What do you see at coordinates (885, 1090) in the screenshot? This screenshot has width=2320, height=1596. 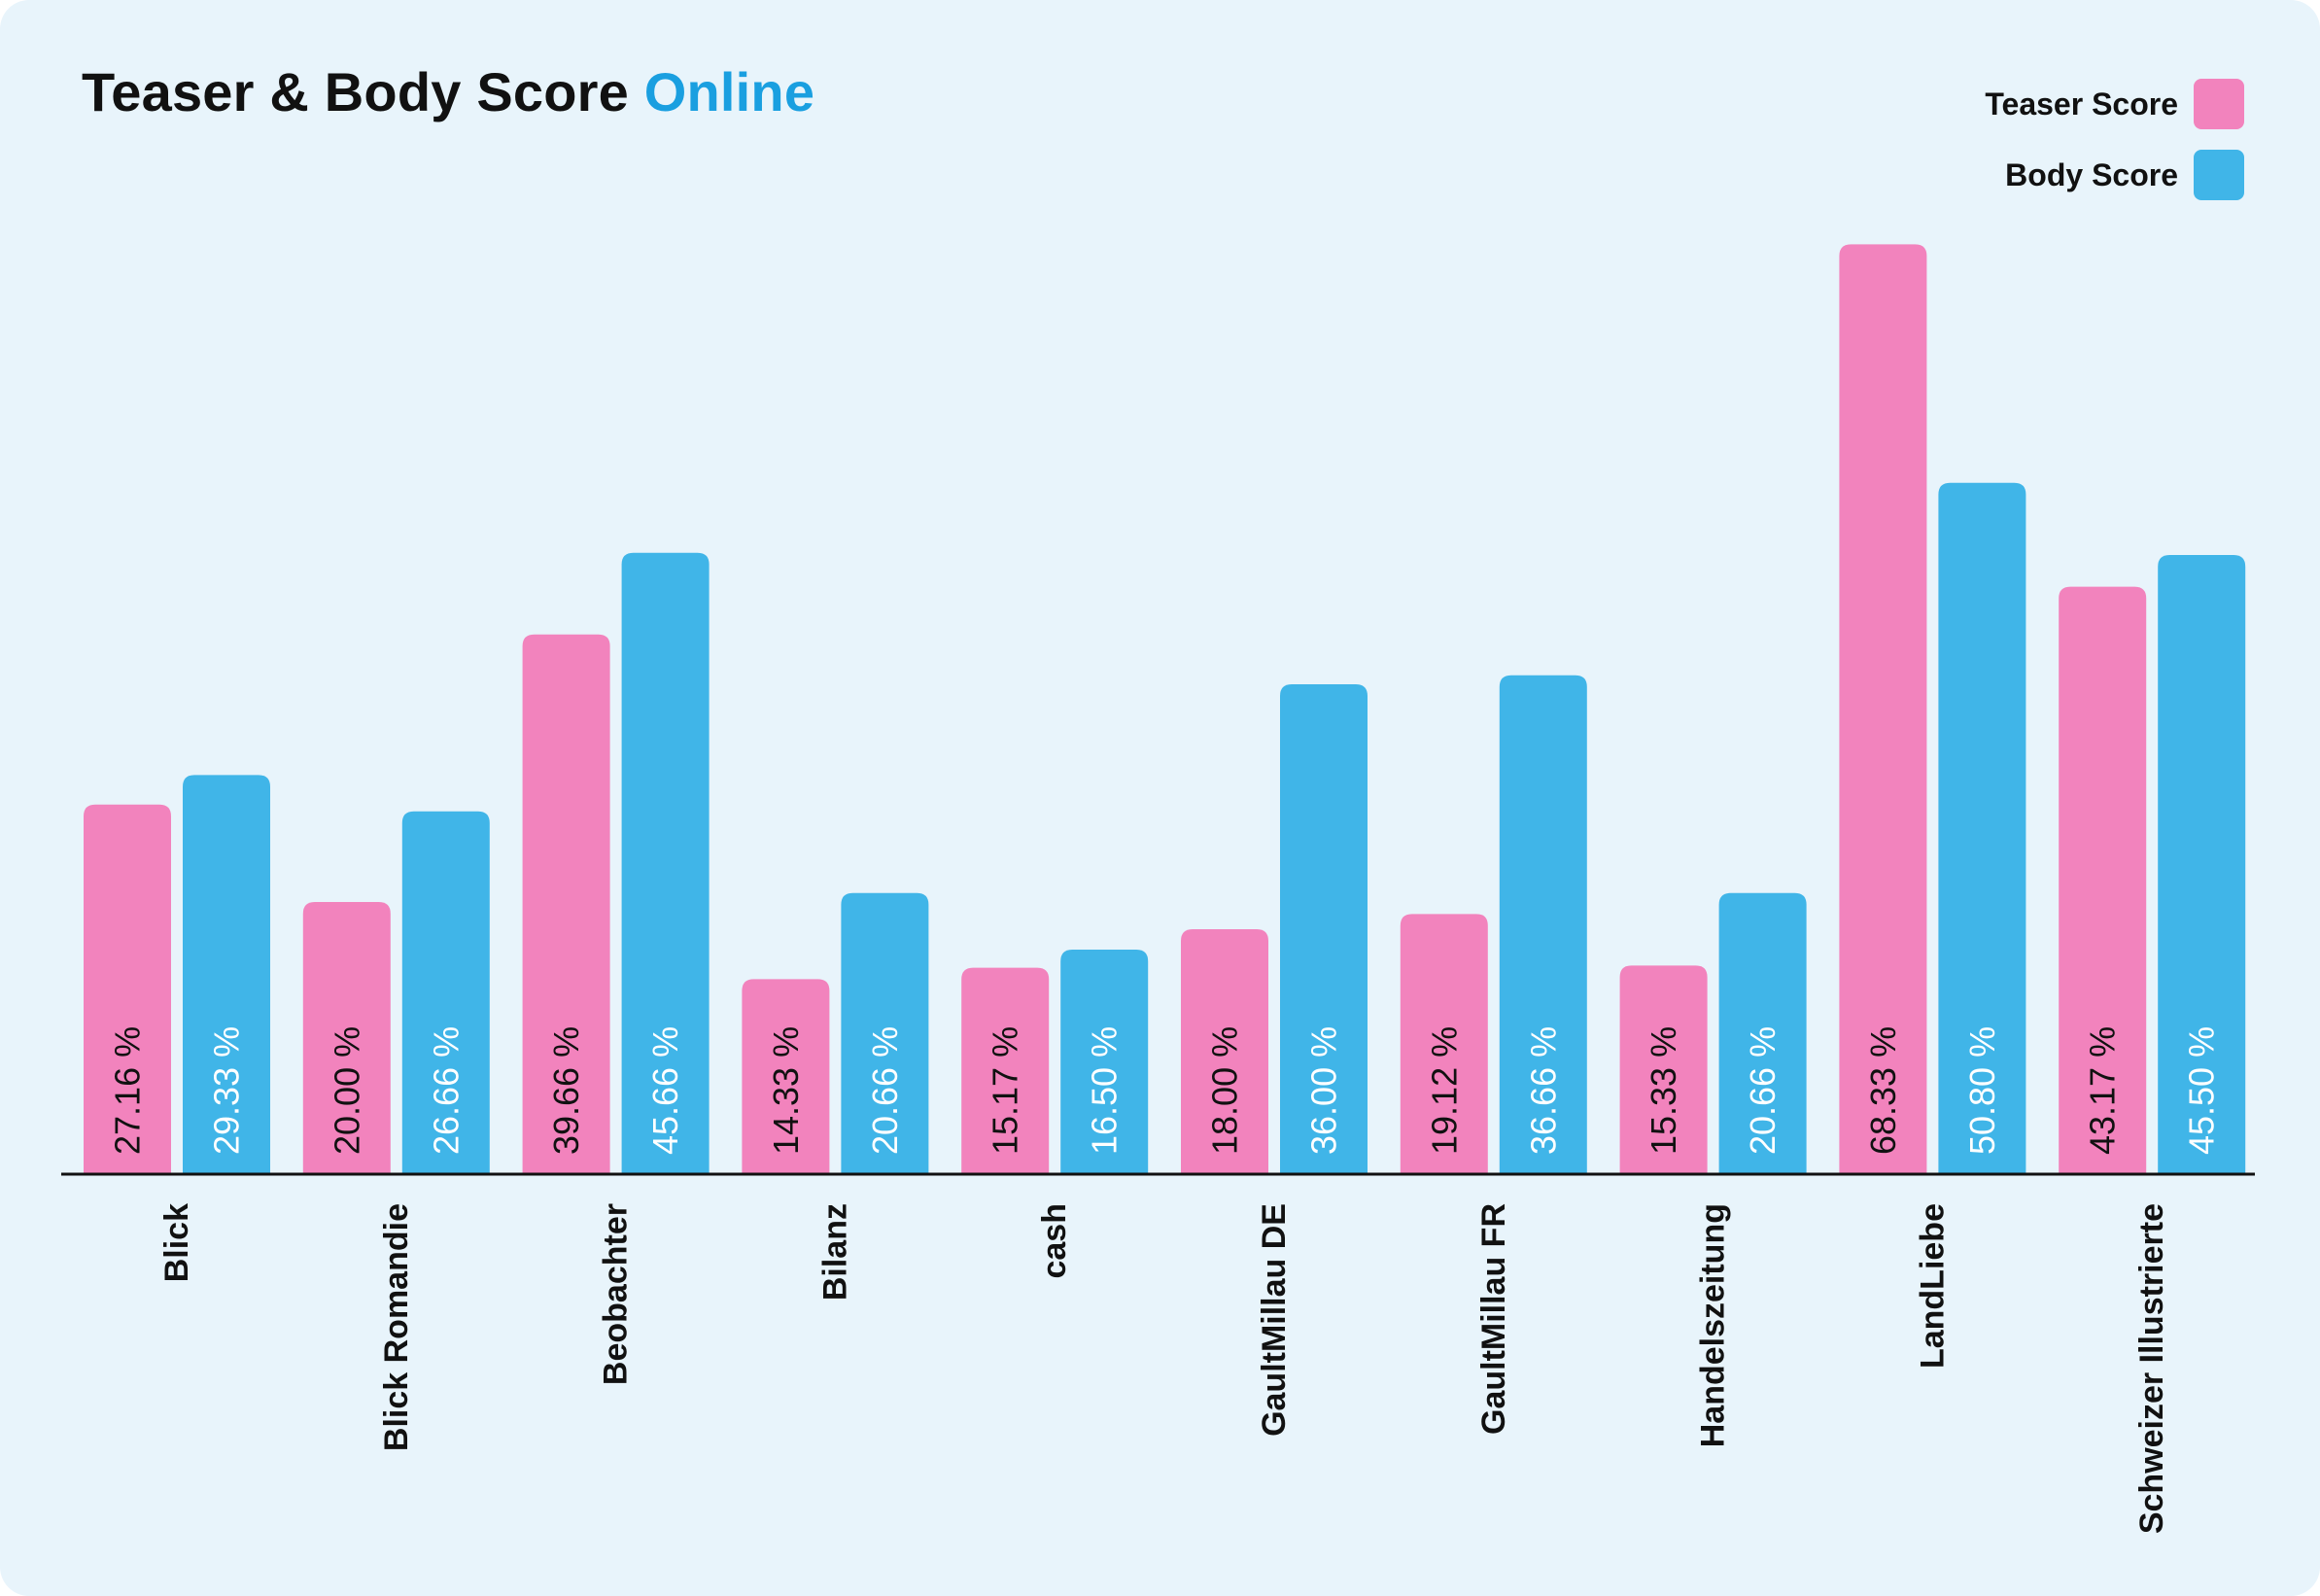 I see `data-label-body-score-bilanz: 20.66 %` at bounding box center [885, 1090].